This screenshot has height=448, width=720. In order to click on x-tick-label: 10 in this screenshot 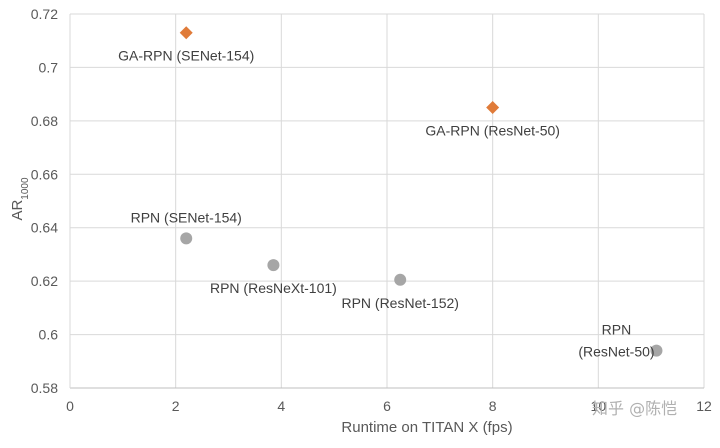, I will do `click(599, 406)`.